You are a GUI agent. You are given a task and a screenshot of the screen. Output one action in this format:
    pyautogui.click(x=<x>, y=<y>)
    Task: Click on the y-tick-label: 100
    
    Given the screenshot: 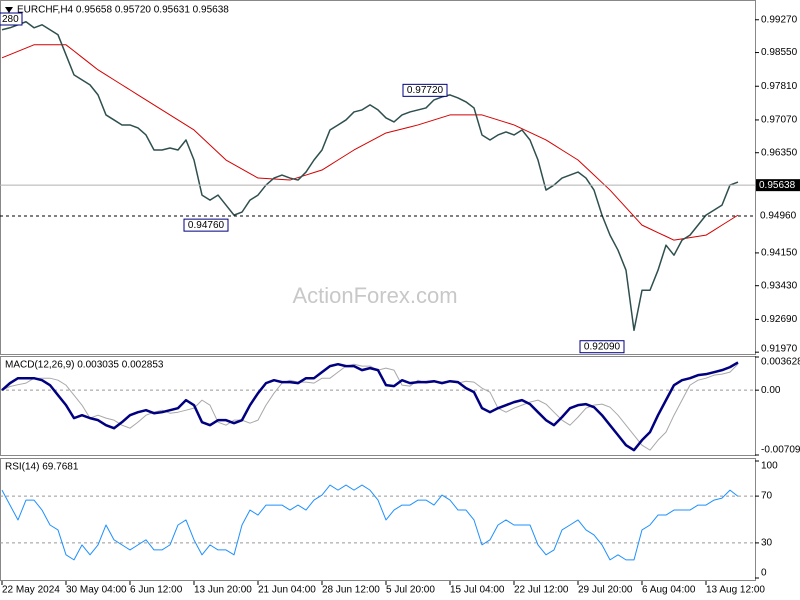 What is the action you would take?
    pyautogui.click(x=769, y=466)
    